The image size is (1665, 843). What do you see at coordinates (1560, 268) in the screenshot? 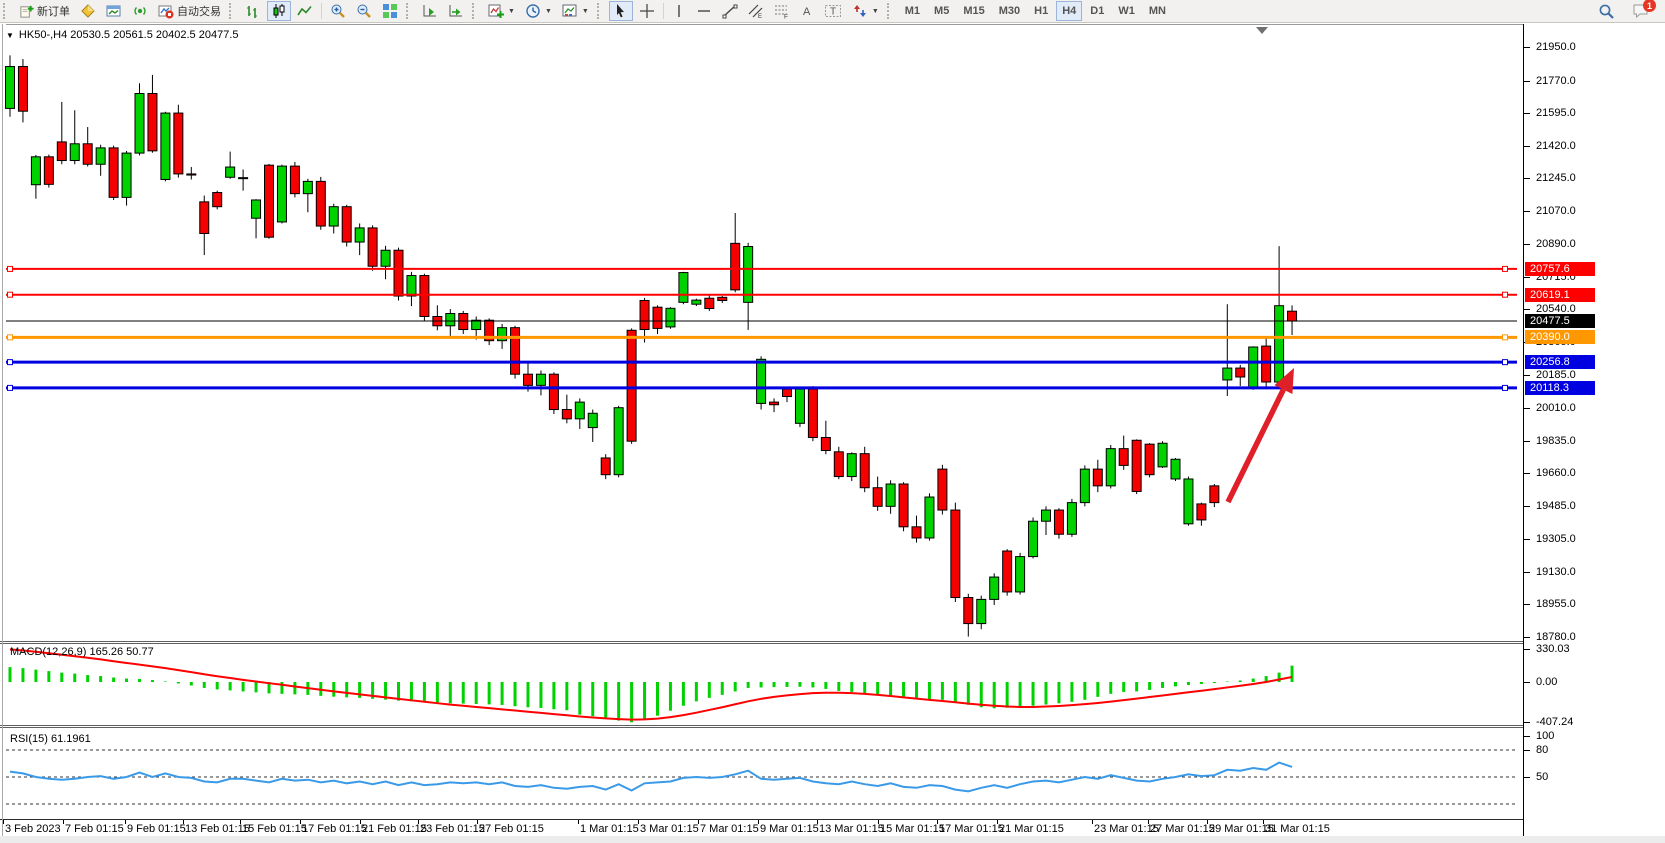
I see `price-level-badge: 20757.6` at bounding box center [1560, 268].